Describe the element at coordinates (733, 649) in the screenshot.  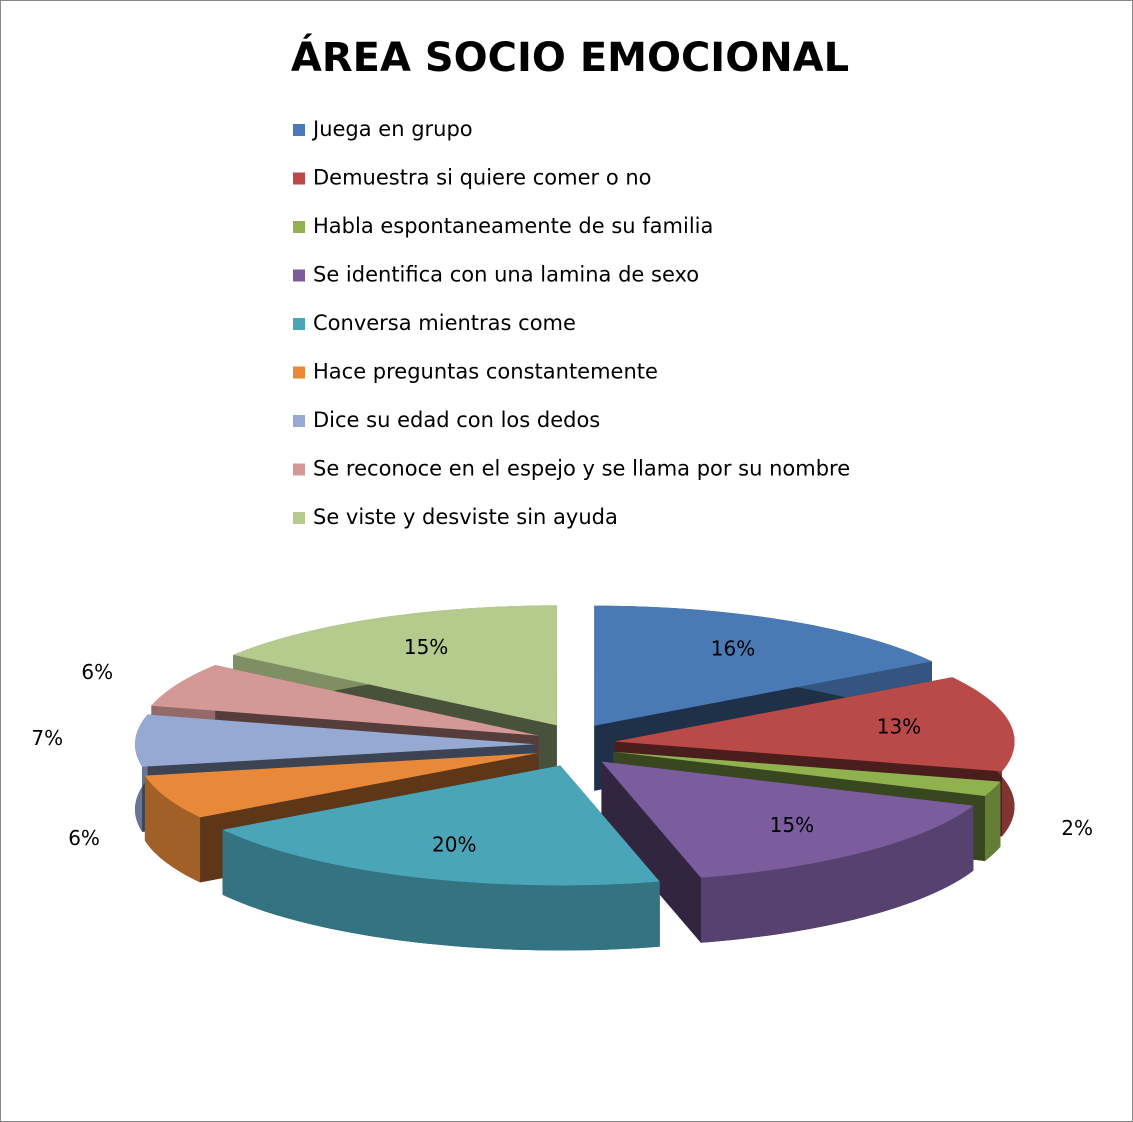
I see `data-label: 16%` at that location.